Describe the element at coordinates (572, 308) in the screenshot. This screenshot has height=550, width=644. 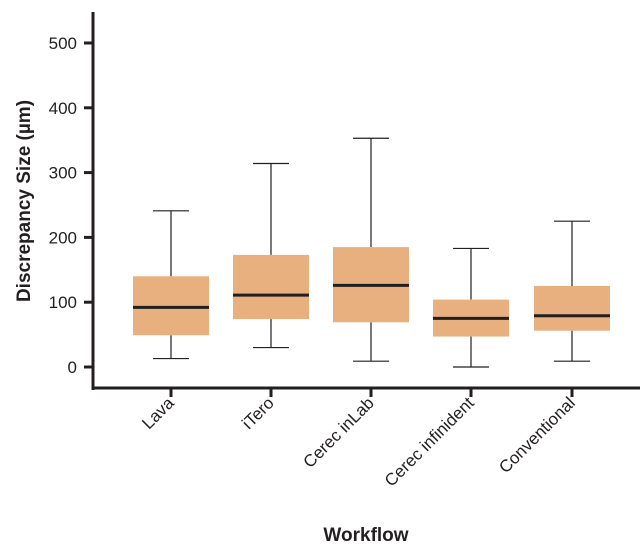
I see `iqr-box-conventional` at that location.